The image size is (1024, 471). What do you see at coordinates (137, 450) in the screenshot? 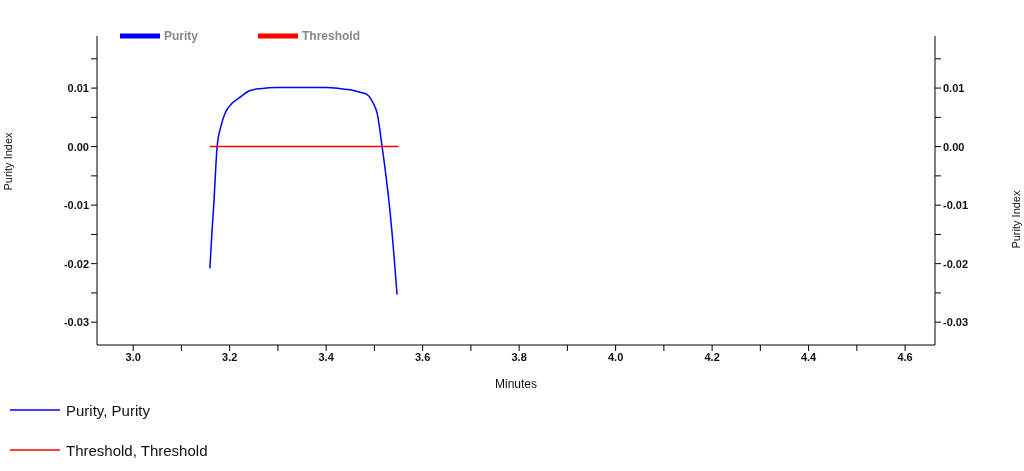
I see `text: Threshold, Threshold` at bounding box center [137, 450].